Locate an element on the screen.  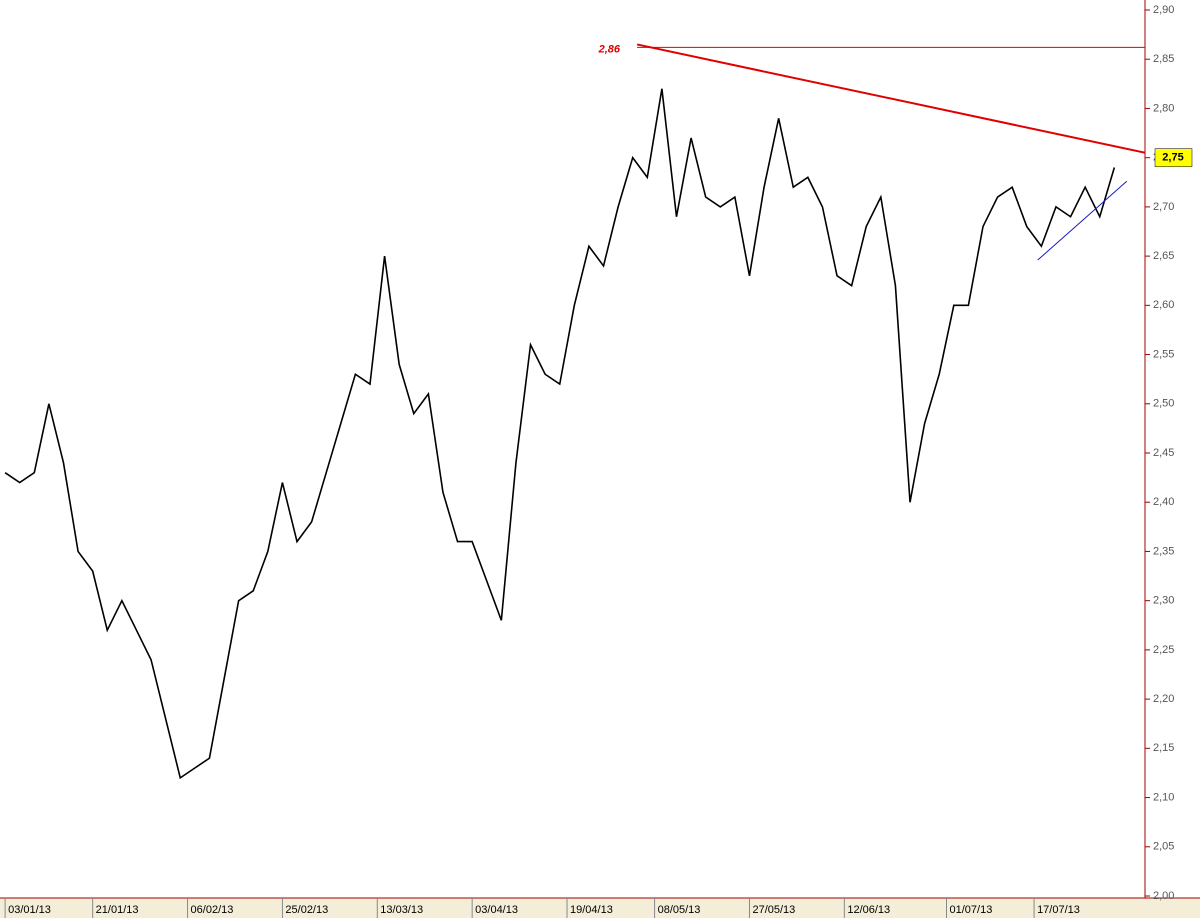
y-tick-label: 2,85 is located at coordinates (1163, 59).